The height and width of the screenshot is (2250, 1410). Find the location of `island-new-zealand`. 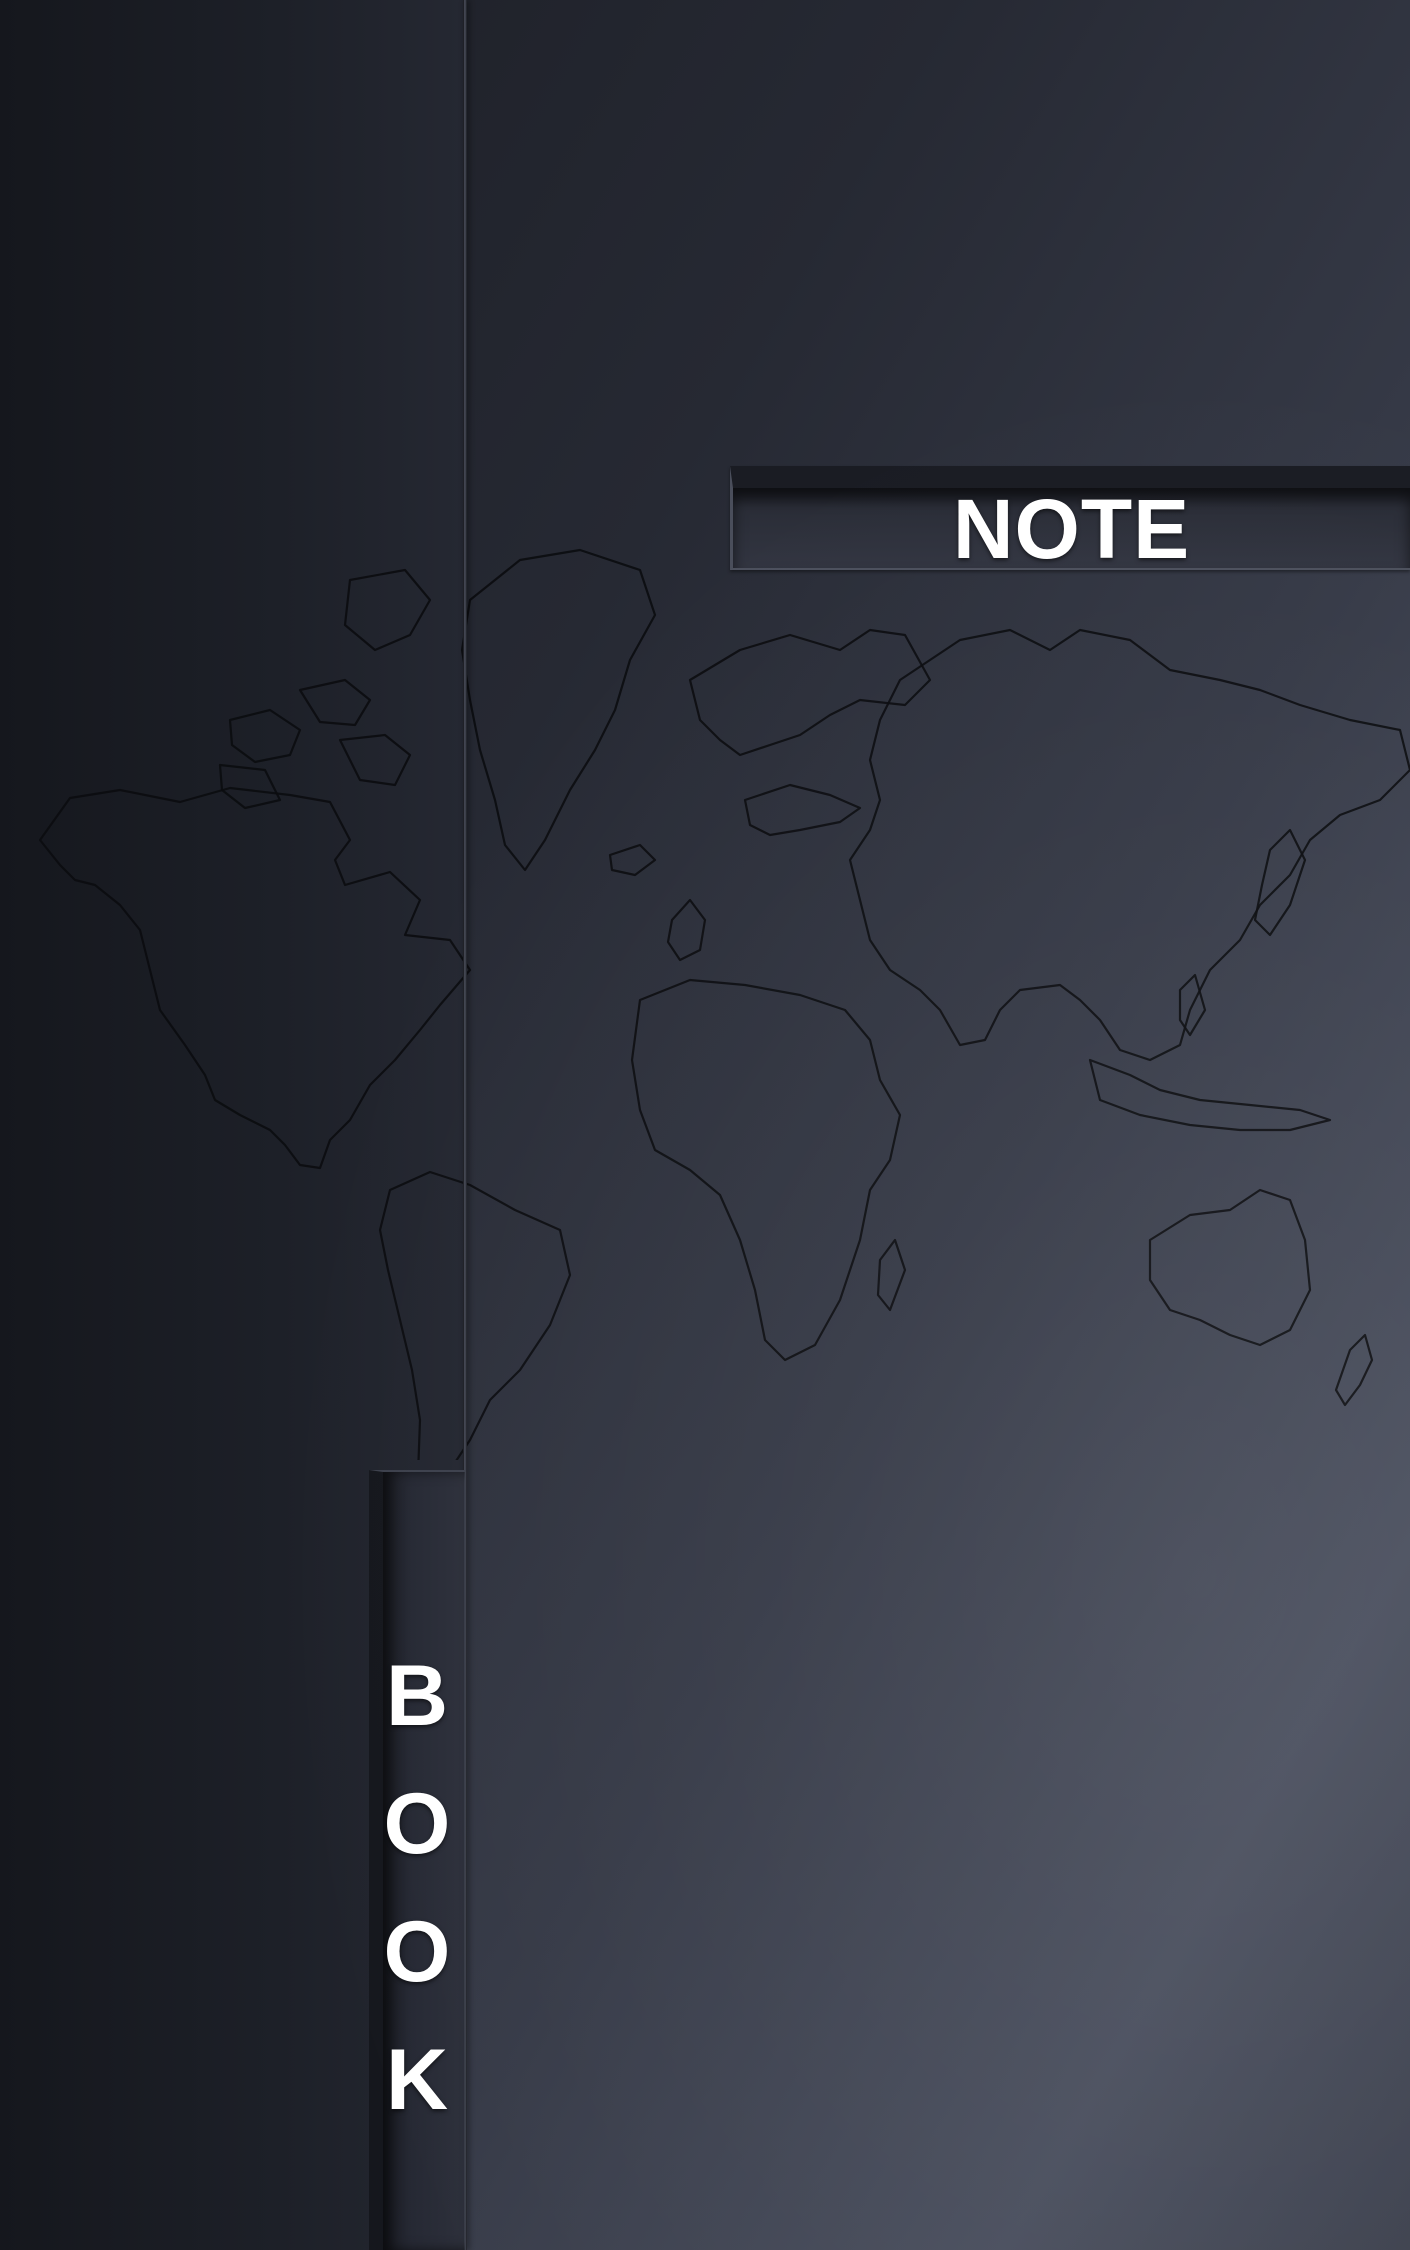

island-new-zealand is located at coordinates (1354, 1370).